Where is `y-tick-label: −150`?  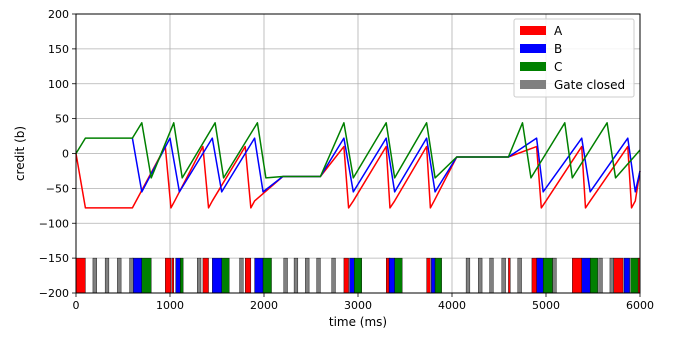
y-tick-label: −150 is located at coordinates (54, 258).